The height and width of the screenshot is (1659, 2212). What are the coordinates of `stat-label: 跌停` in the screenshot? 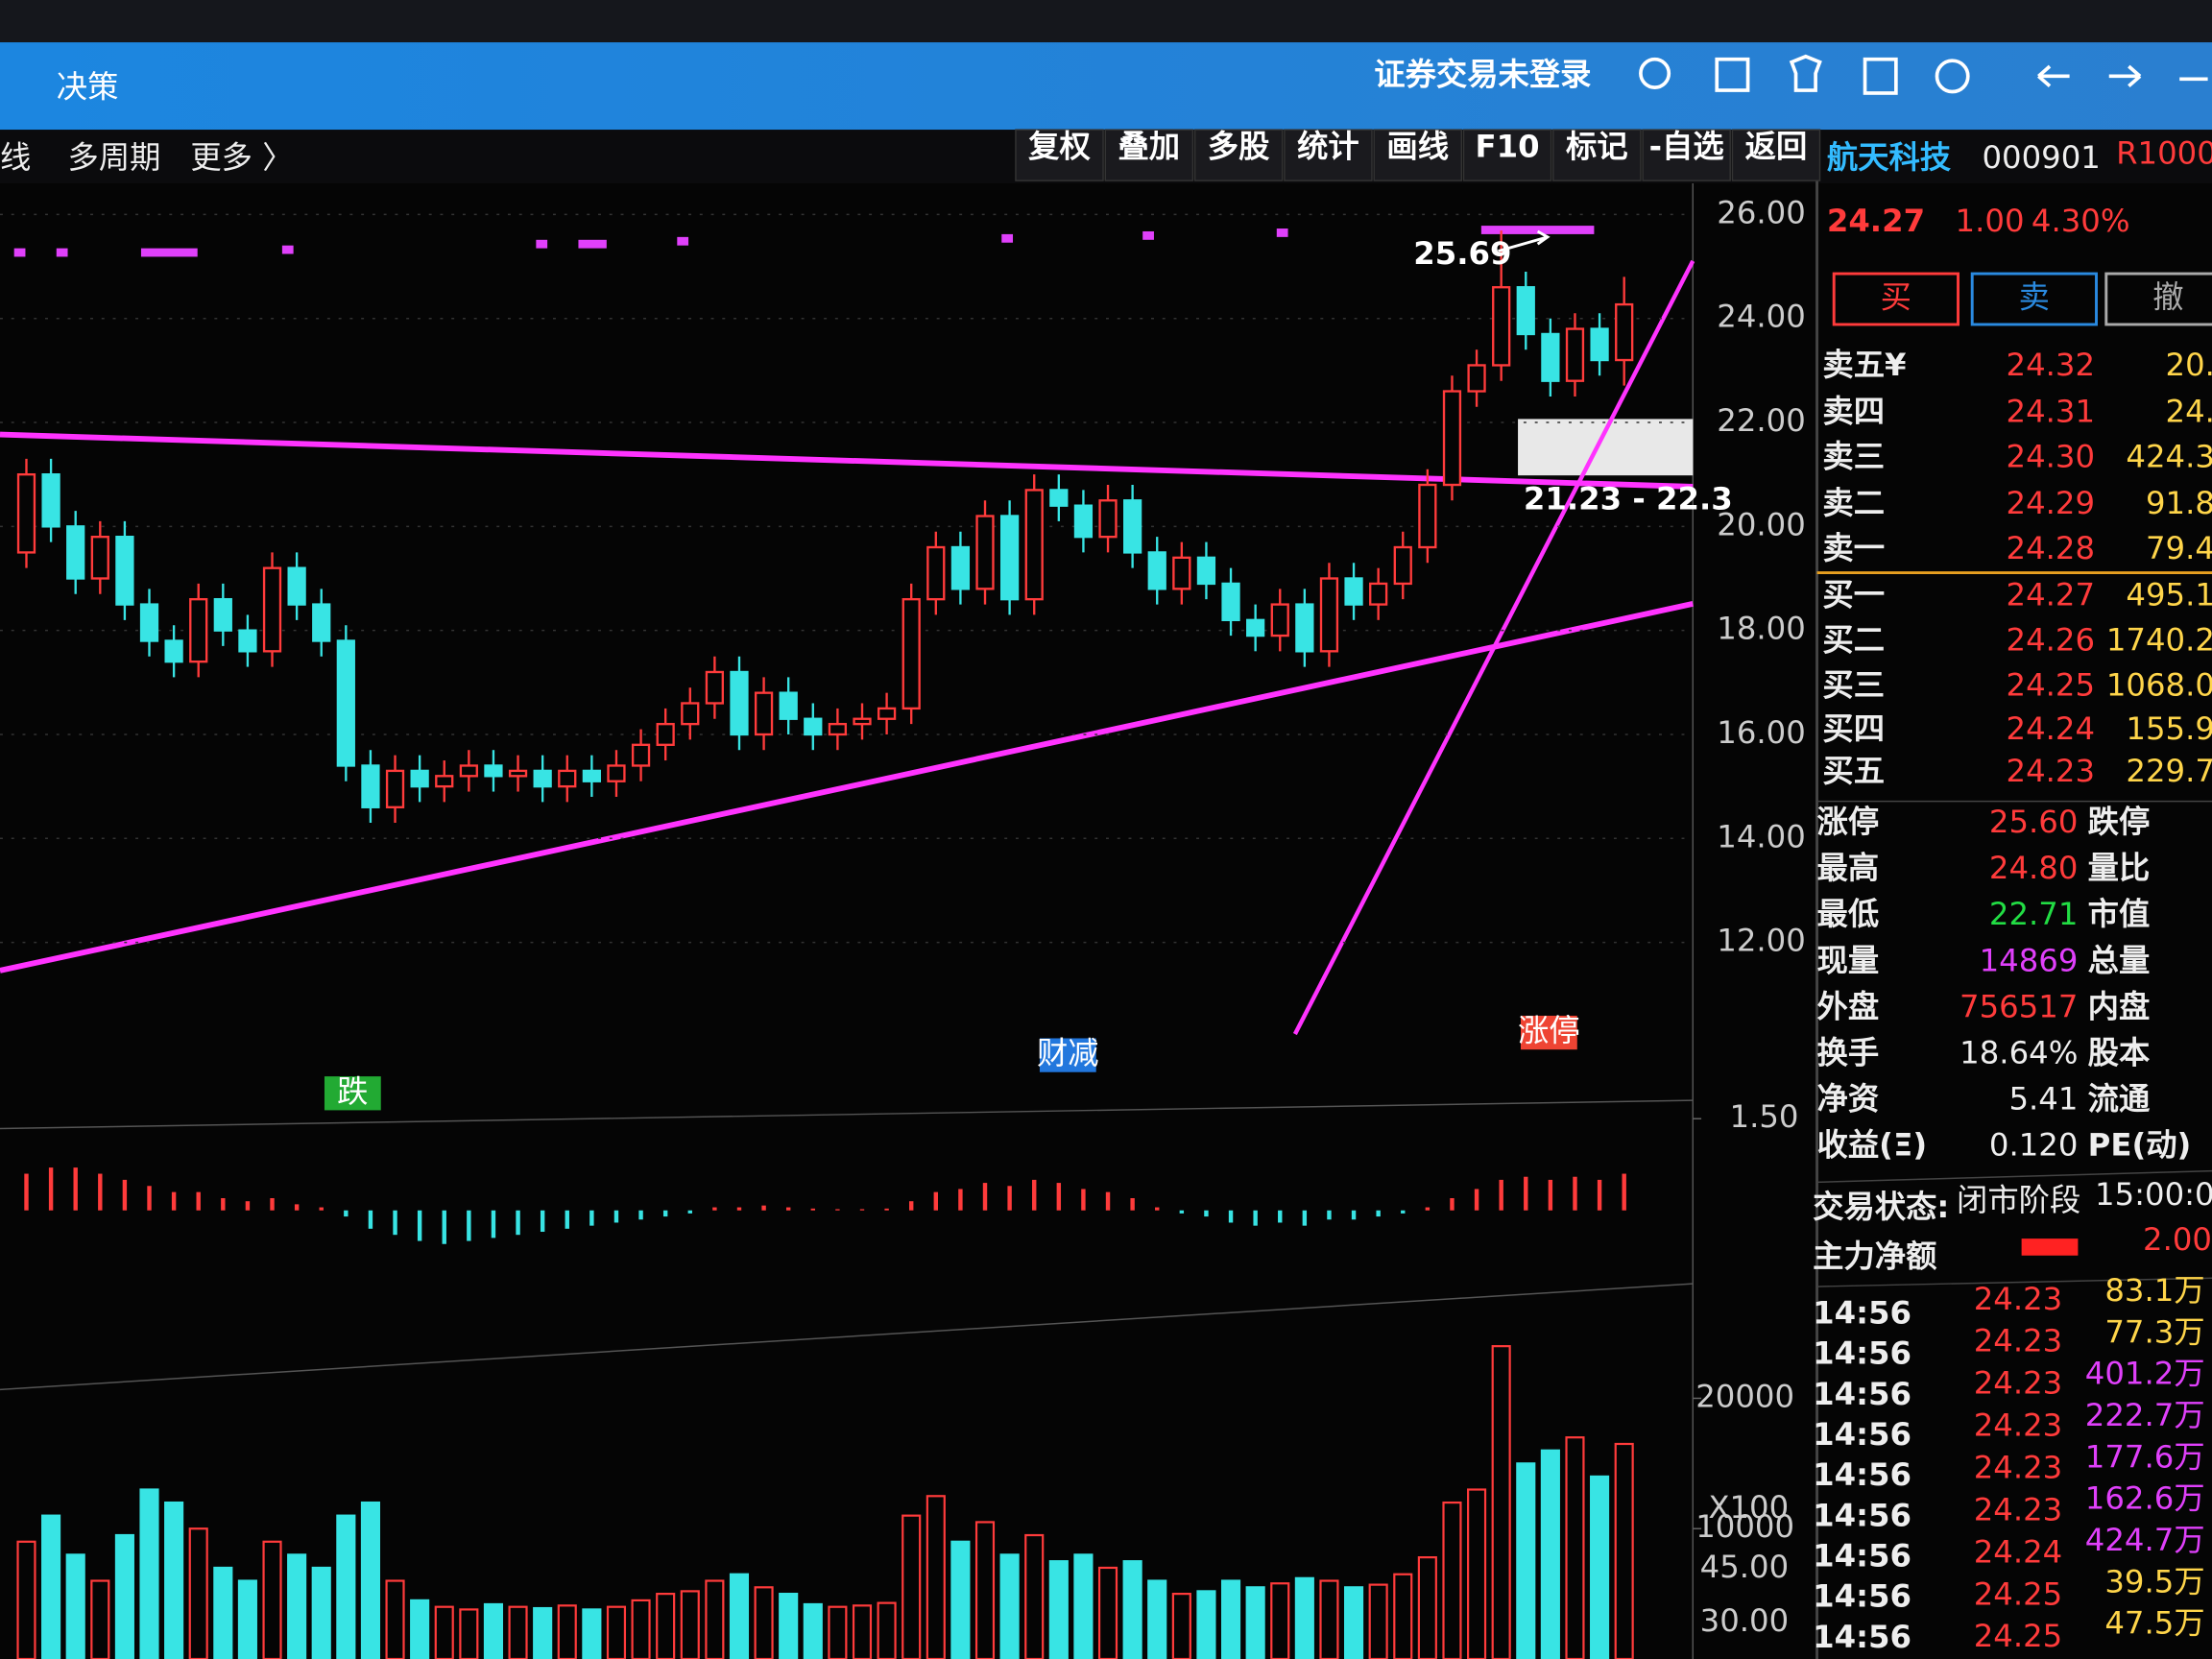 It's located at (2119, 822).